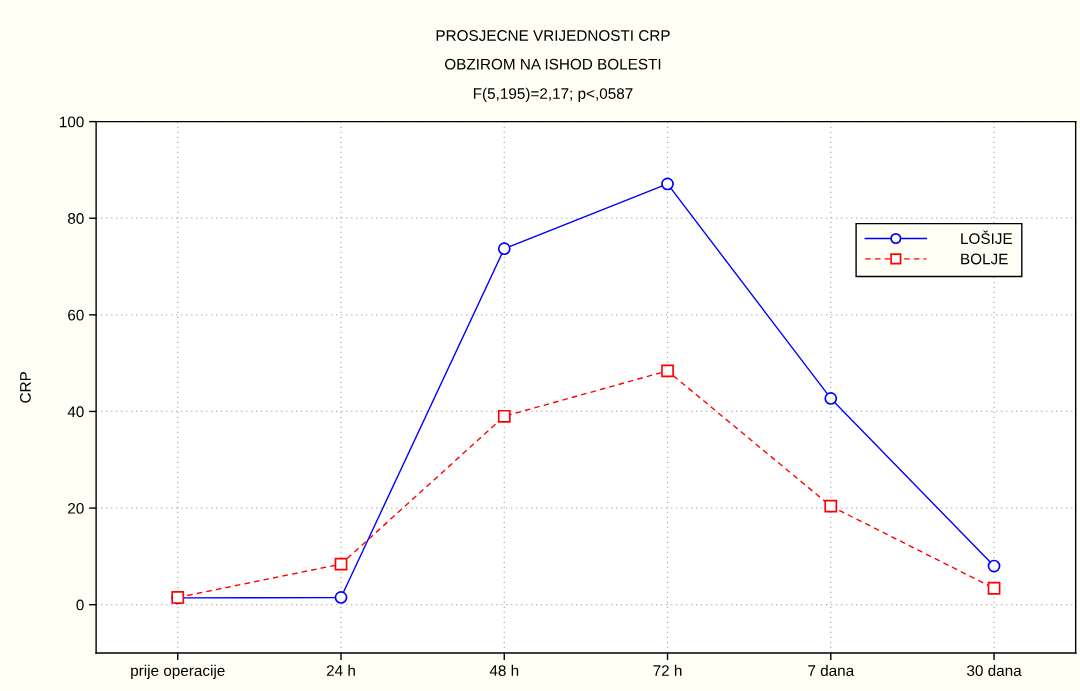 The image size is (1080, 691). Describe the element at coordinates (994, 670) in the screenshot. I see `x-tick-label: 30 dana` at that location.